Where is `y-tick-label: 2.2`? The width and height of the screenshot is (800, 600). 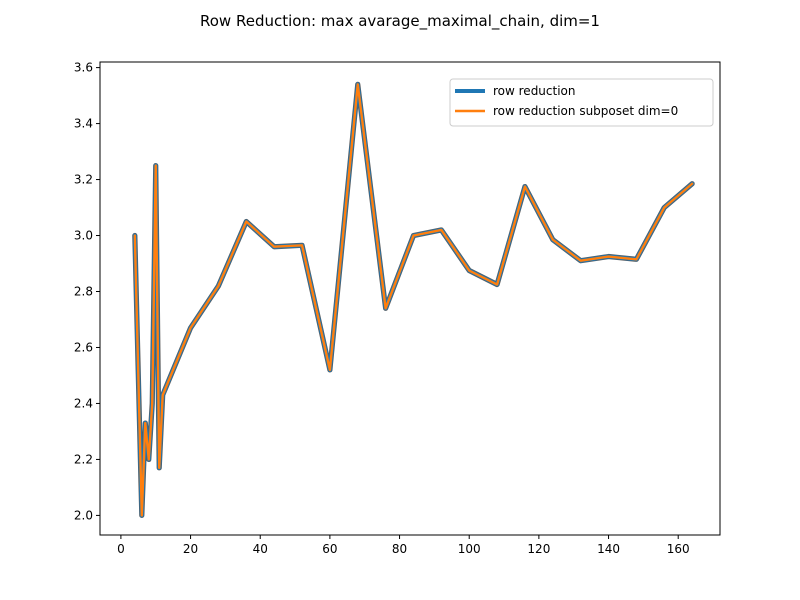 y-tick-label: 2.2 is located at coordinates (83, 459).